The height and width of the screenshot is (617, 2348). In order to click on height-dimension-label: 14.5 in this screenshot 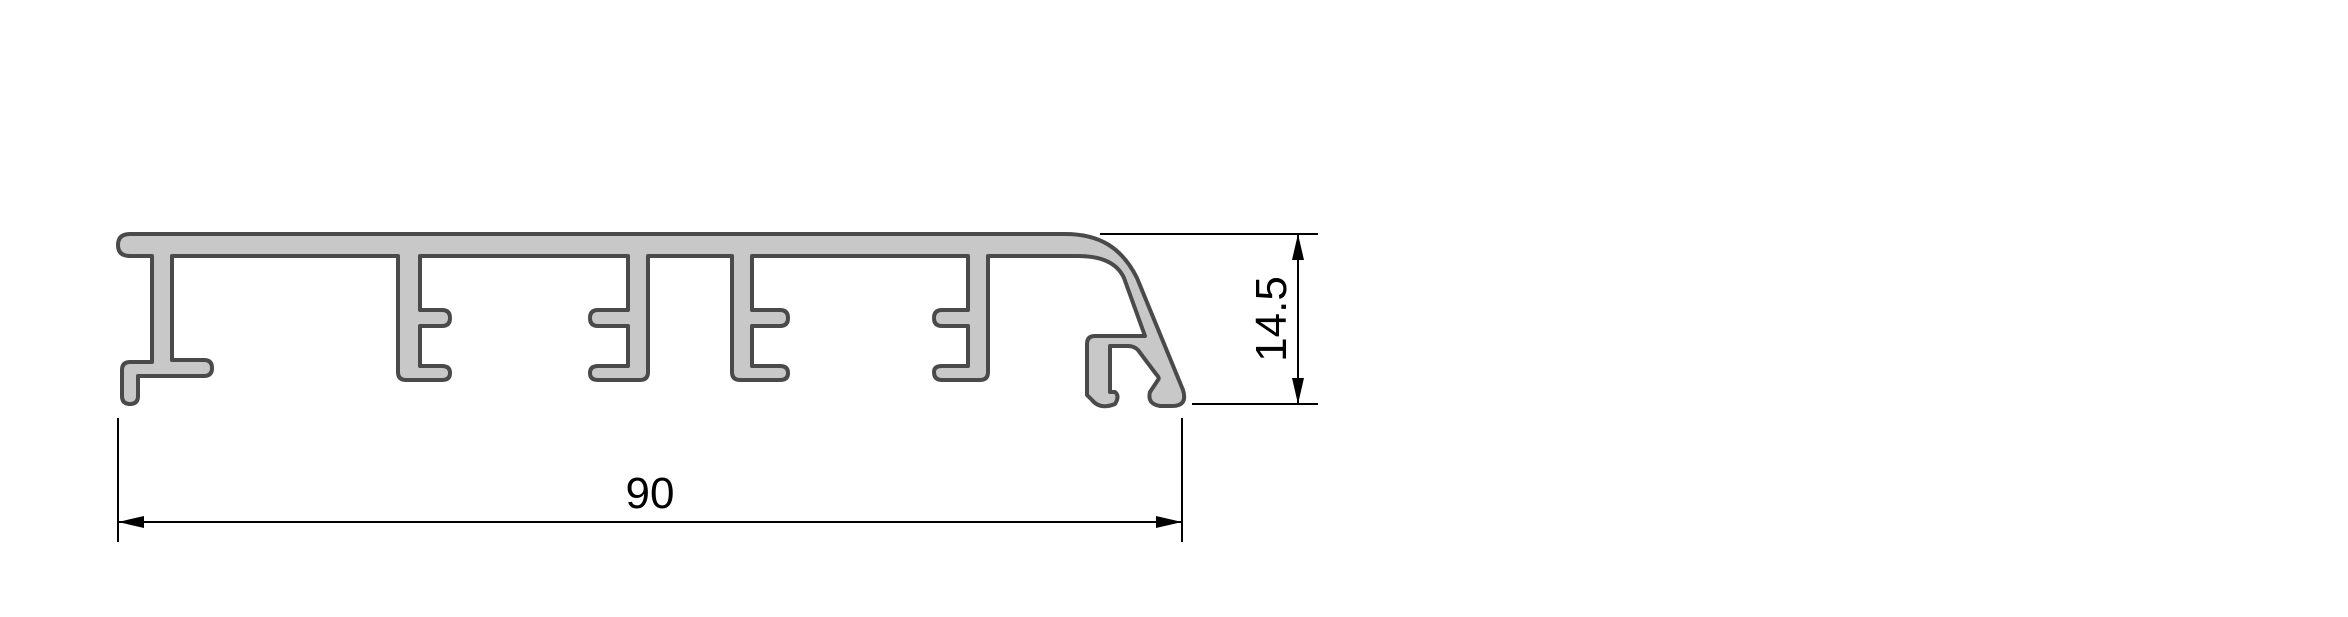, I will do `click(1271, 319)`.